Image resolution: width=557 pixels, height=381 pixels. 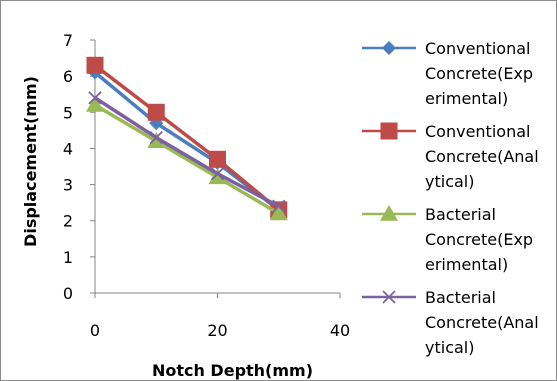 I want to click on legend-entry-2: Conventional Concrete(Anal ytical), so click(x=450, y=156).